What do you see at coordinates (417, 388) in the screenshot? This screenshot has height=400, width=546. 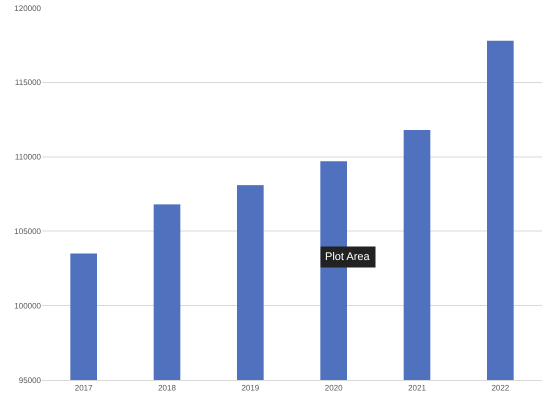 I see `x-tick-label: 2021` at bounding box center [417, 388].